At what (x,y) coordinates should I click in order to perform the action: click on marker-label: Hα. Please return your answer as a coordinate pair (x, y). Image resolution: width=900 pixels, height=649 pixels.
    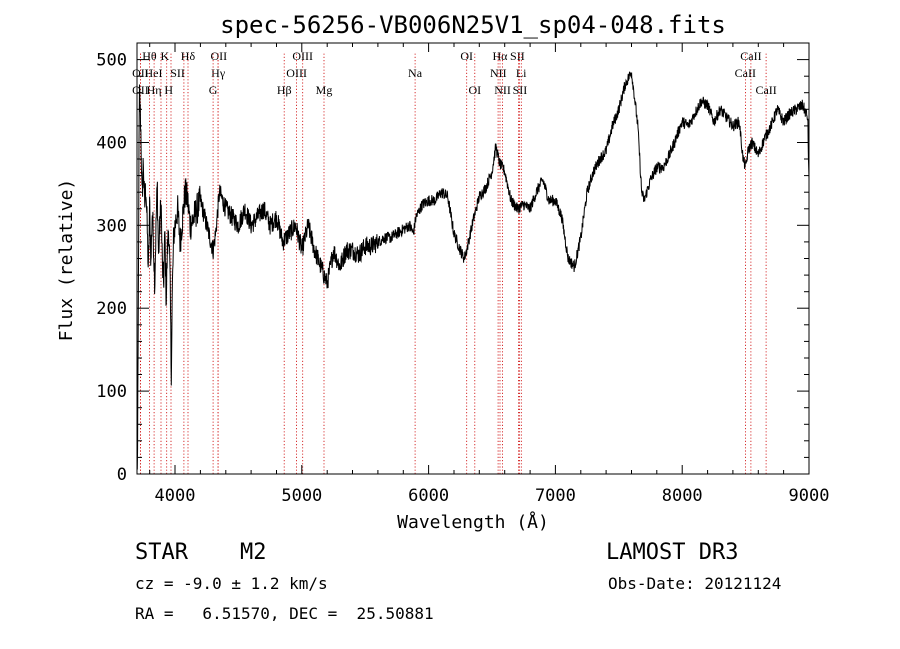
    Looking at the image, I should click on (501, 56).